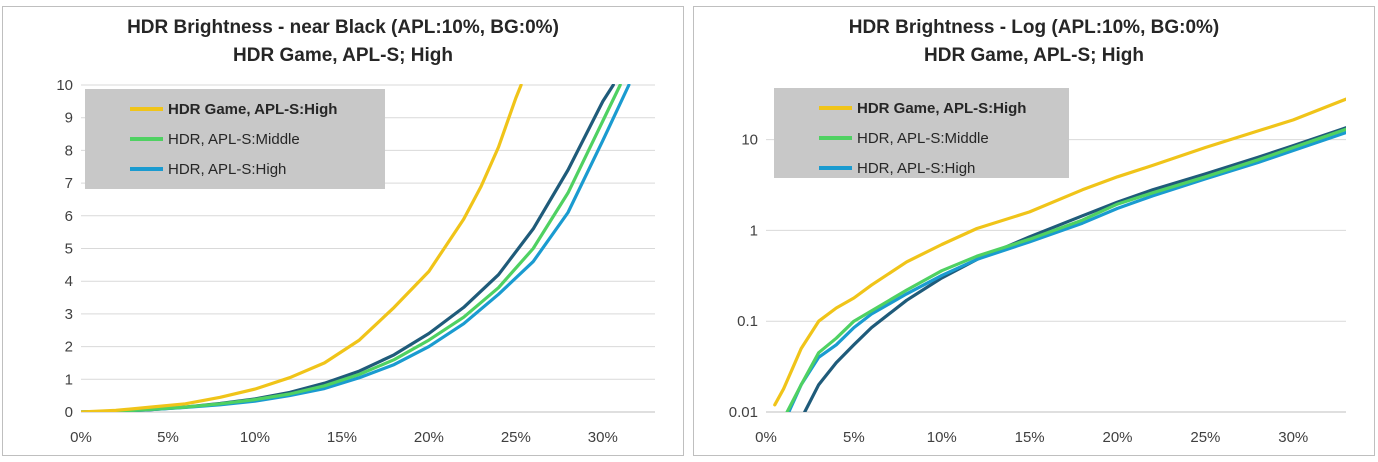 Image resolution: width=1378 pixels, height=462 pixels. What do you see at coordinates (69, 249) in the screenshot?
I see `y-tick-label: 5` at bounding box center [69, 249].